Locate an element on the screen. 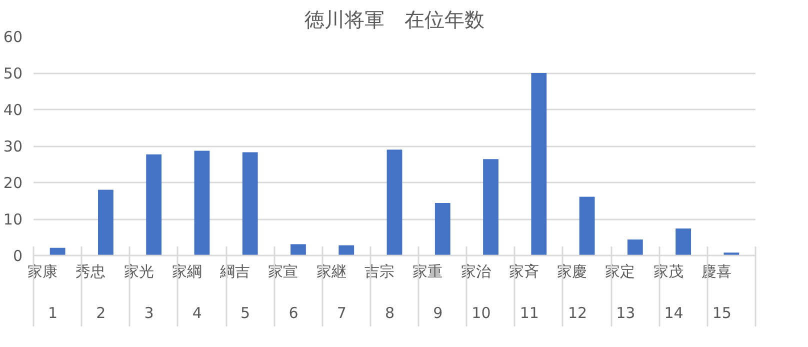 Image resolution: width=808 pixels, height=347 pixels. y-tick-label: 20 is located at coordinates (13, 183).